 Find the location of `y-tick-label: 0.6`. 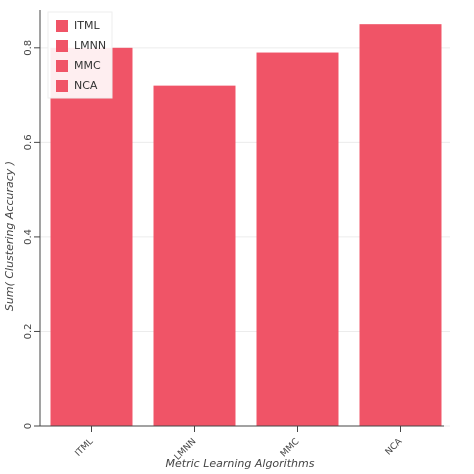

y-tick-label: 0.6 is located at coordinates (28, 142).